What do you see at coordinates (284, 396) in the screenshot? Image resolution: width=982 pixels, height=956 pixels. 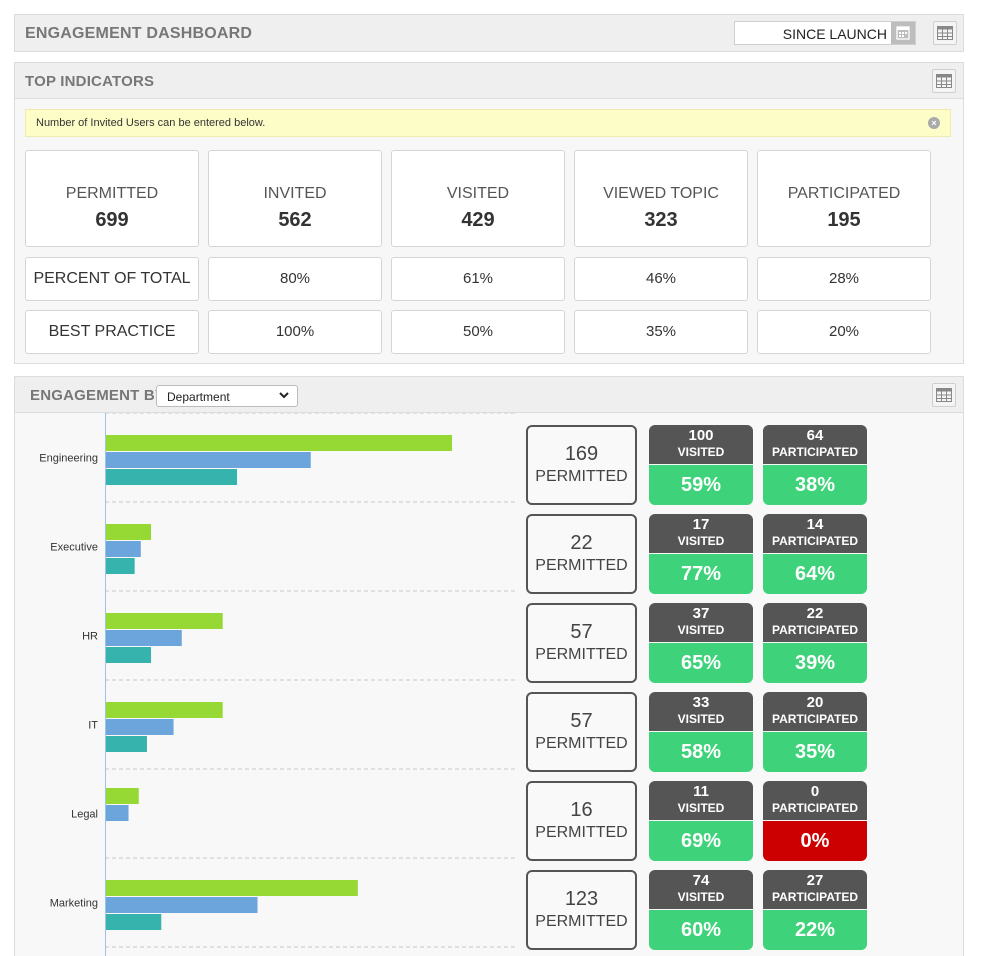 I see `chevron-down-icon` at bounding box center [284, 396].